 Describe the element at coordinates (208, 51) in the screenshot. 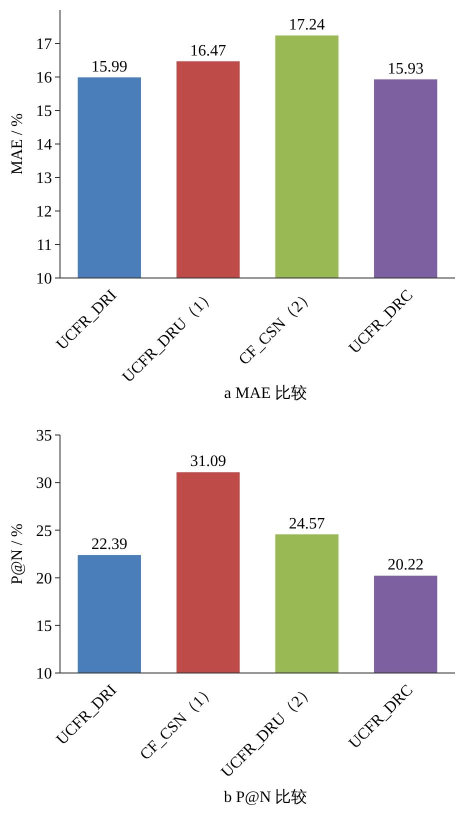

I see `data-label: 16.47` at that location.